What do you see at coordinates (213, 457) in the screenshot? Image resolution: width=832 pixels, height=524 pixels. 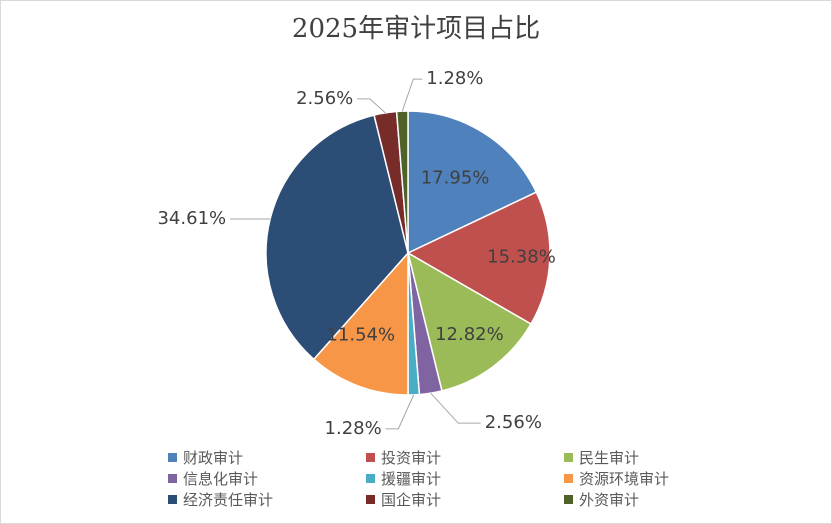 I see `legend-label: 财政审计` at bounding box center [213, 457].